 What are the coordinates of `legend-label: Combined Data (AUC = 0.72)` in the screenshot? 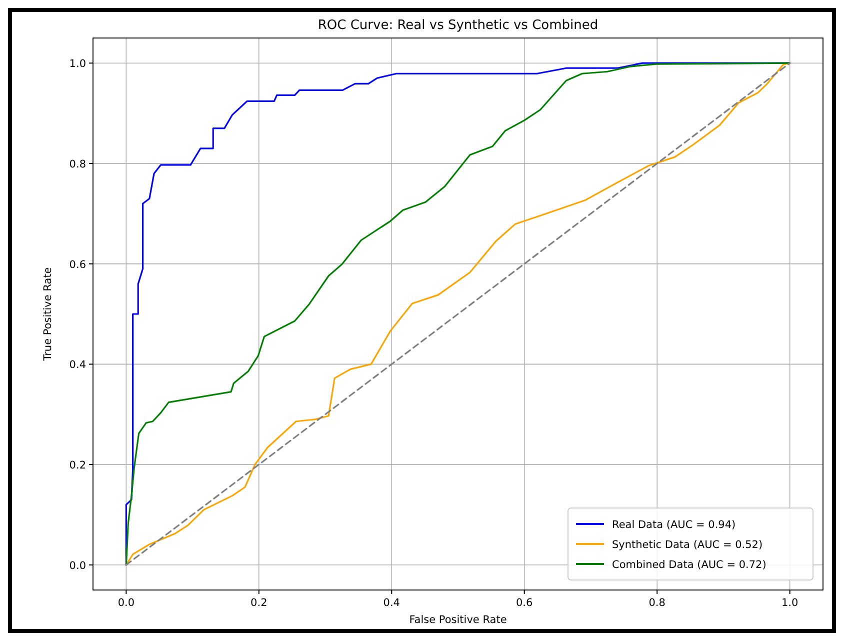 It's located at (689, 565).